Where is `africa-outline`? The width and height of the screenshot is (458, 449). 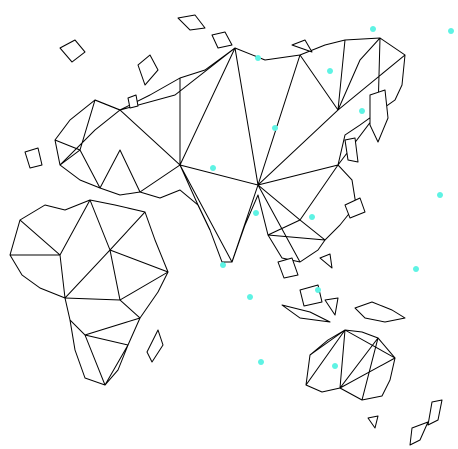 africa-outline is located at coordinates (89, 292).